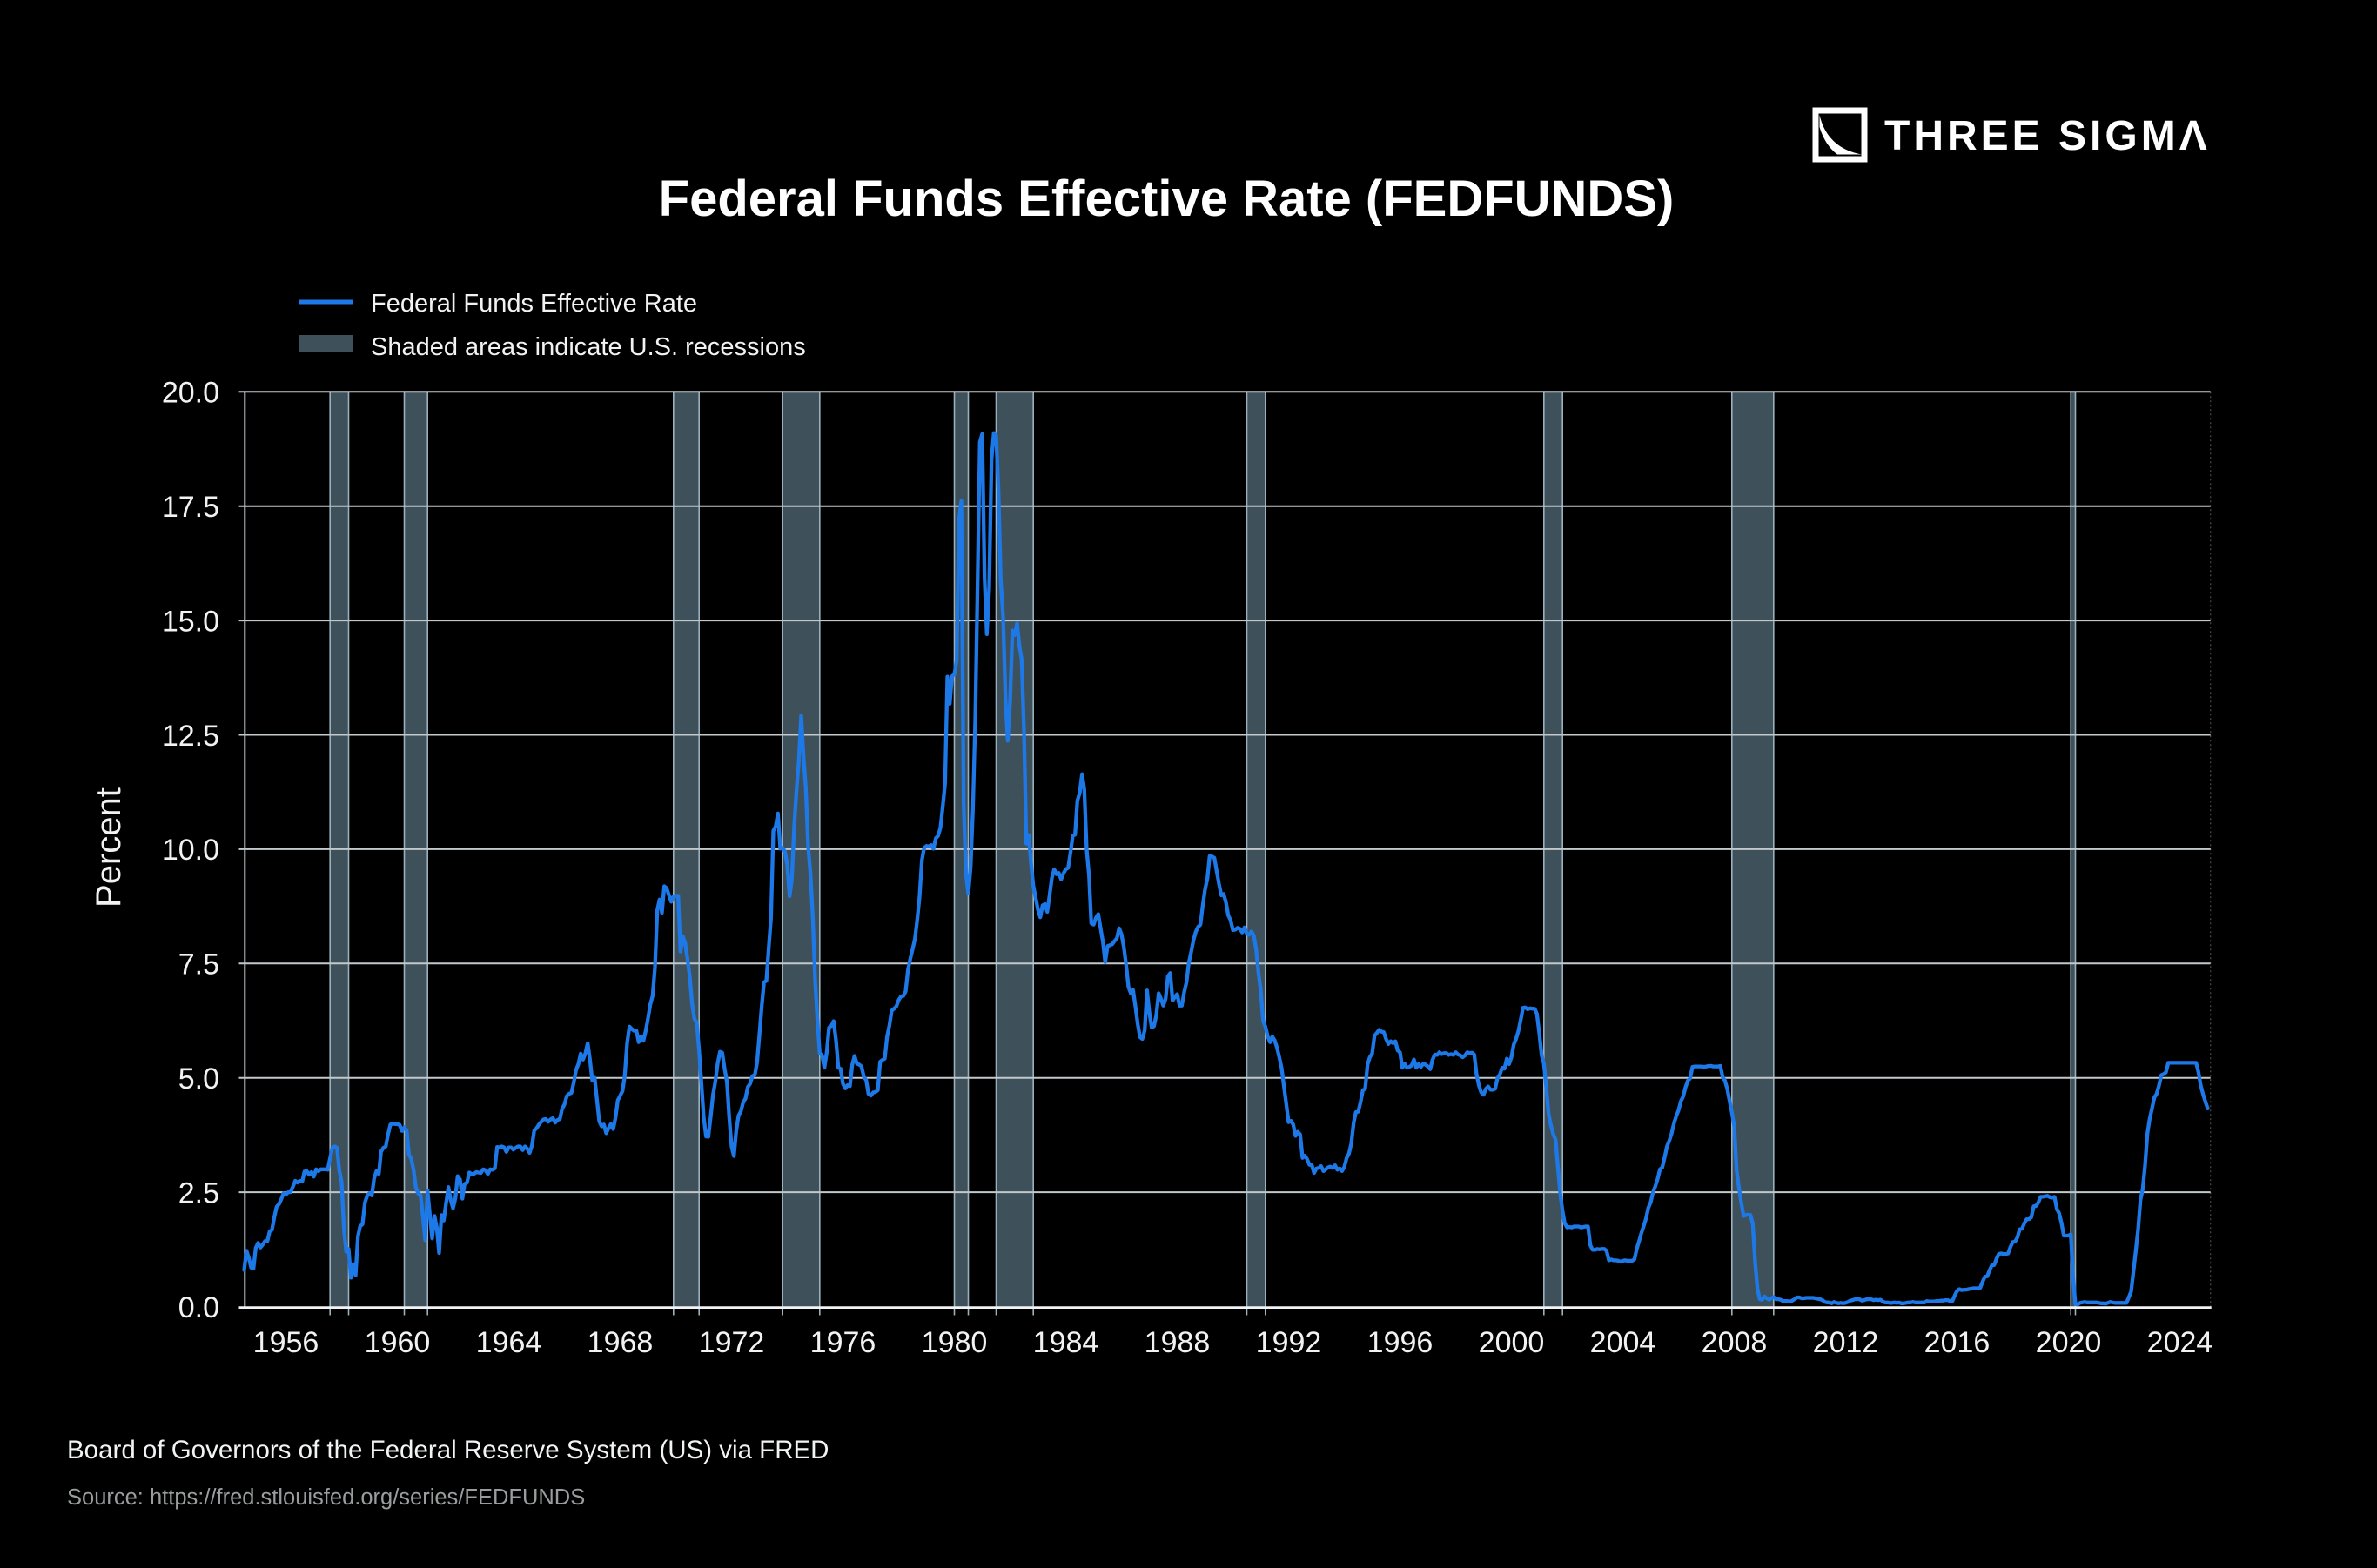 This screenshot has height=1568, width=2377. I want to click on svg-text: THREE SIGMΛ, so click(2047, 136).